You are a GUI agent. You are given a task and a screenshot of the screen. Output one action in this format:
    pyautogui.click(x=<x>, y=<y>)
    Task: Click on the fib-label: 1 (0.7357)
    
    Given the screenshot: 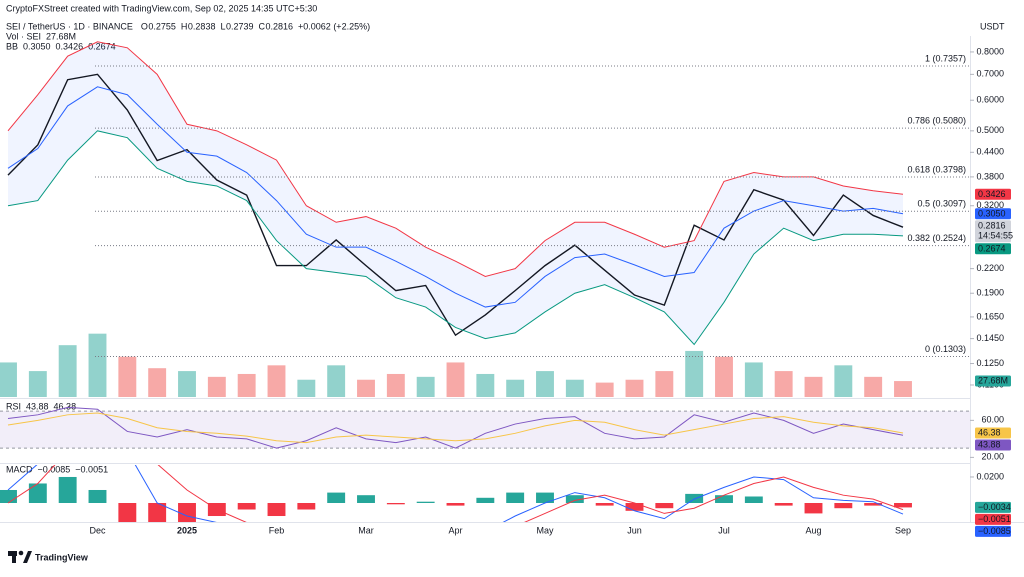 What is the action you would take?
    pyautogui.click(x=945, y=58)
    